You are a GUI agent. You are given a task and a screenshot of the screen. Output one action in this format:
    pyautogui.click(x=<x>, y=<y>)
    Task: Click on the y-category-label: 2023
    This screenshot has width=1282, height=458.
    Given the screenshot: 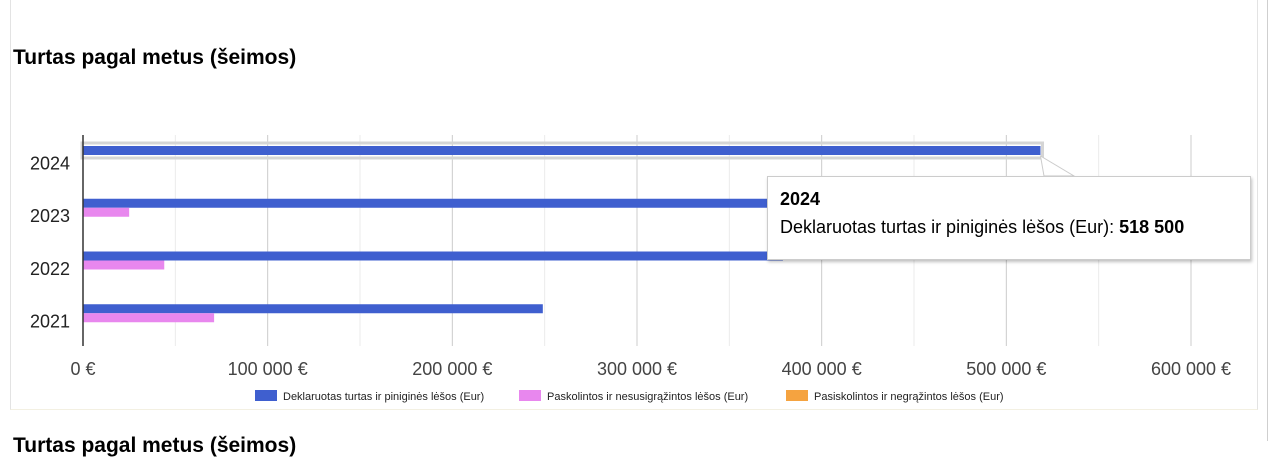 What is the action you would take?
    pyautogui.click(x=50, y=216)
    